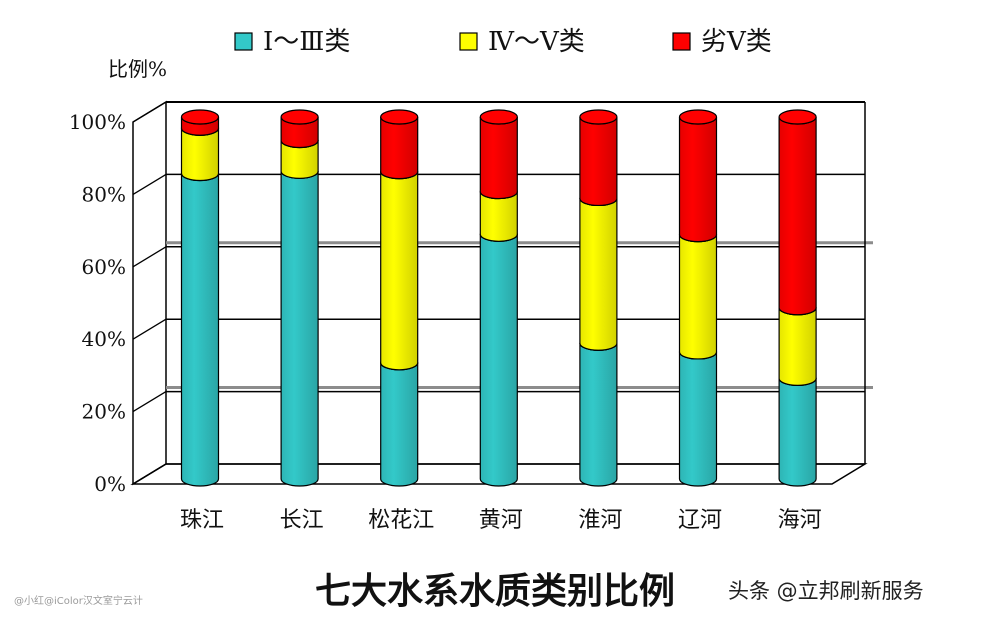 Image resolution: width=982 pixels, height=621 pixels. Describe the element at coordinates (700, 520) in the screenshot. I see `x-category-label: 辽河` at that location.